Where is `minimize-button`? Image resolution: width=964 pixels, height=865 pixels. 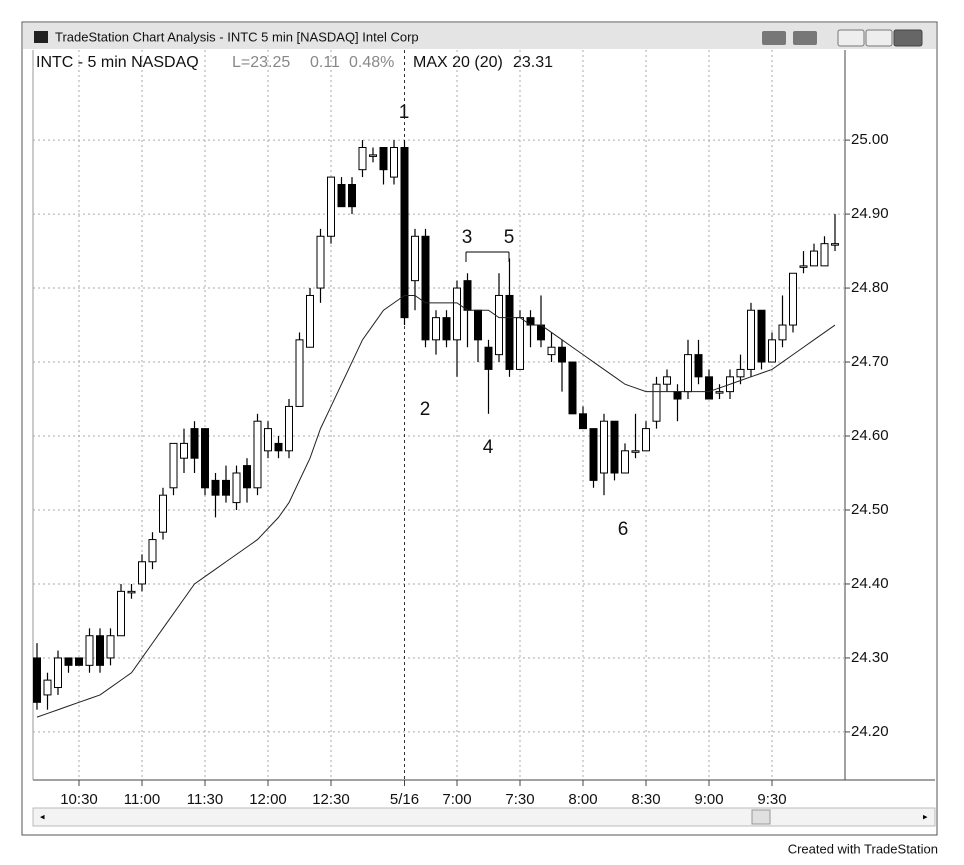 minimize-button is located at coordinates (851, 38).